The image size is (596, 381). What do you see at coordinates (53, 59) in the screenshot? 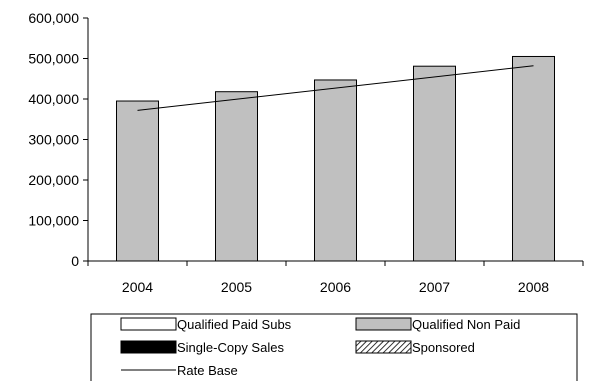
I see `y-tick-label: 500,000` at bounding box center [53, 59].